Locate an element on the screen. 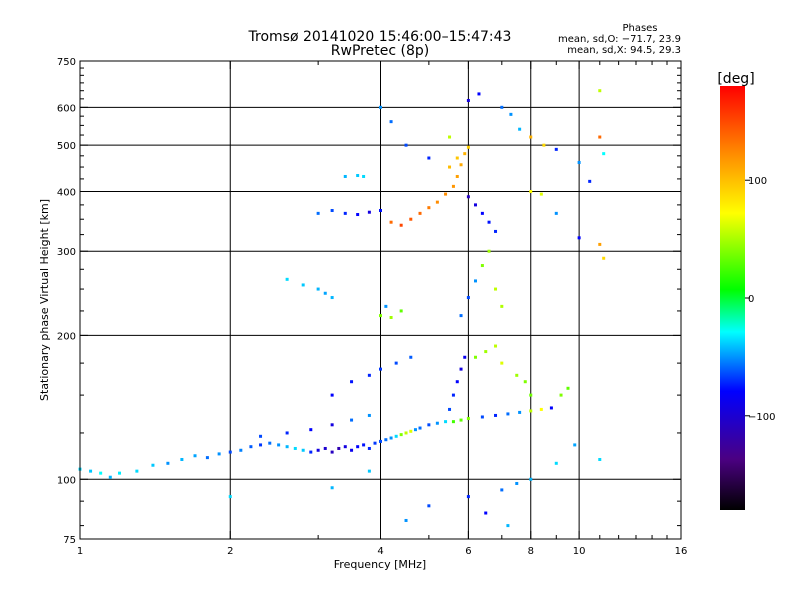 The height and width of the screenshot is (600, 800). y-tick-label: 100 is located at coordinates (66, 480).